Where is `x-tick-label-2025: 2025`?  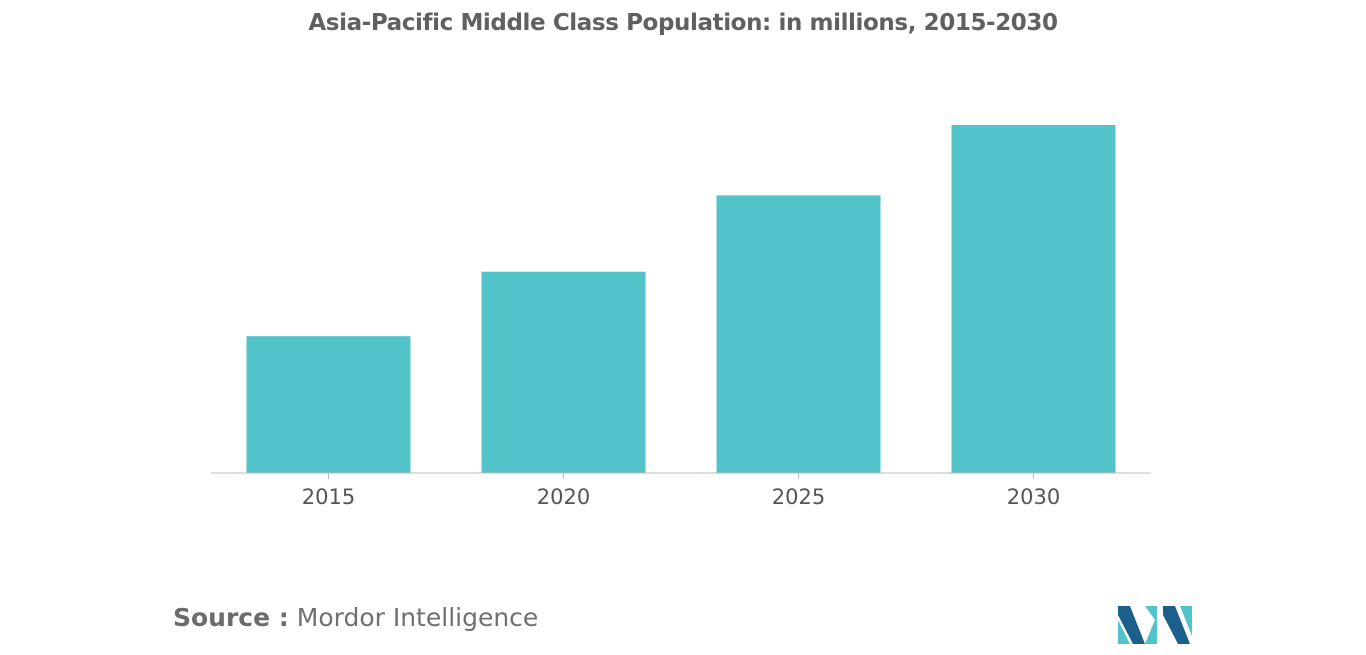
x-tick-label-2025: 2025 is located at coordinates (798, 497).